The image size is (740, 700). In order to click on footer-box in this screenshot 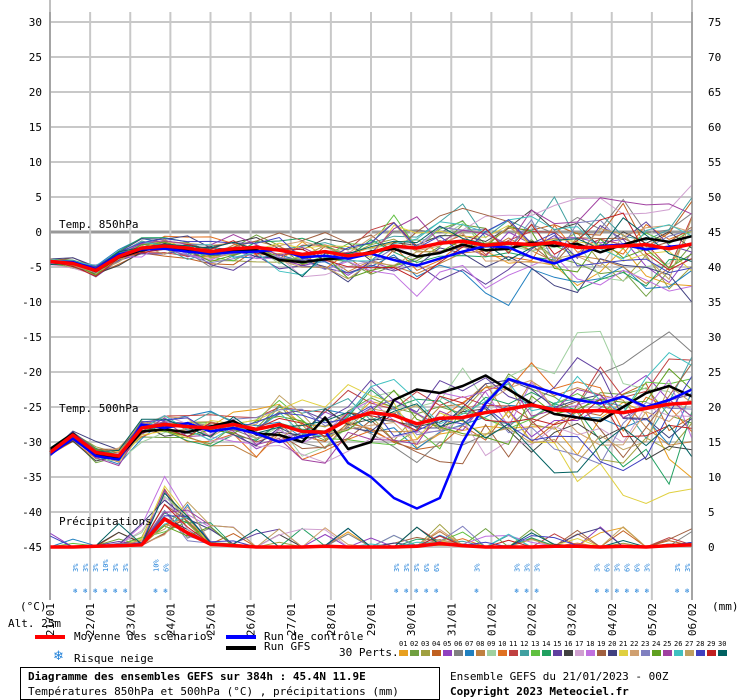, I will do `click(230, 683)`.